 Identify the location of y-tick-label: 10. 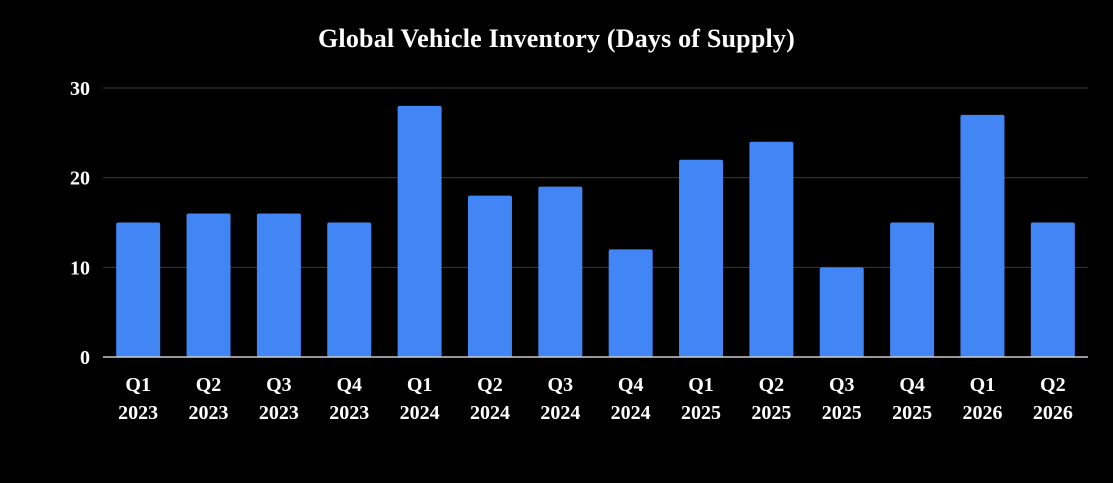
(80, 268).